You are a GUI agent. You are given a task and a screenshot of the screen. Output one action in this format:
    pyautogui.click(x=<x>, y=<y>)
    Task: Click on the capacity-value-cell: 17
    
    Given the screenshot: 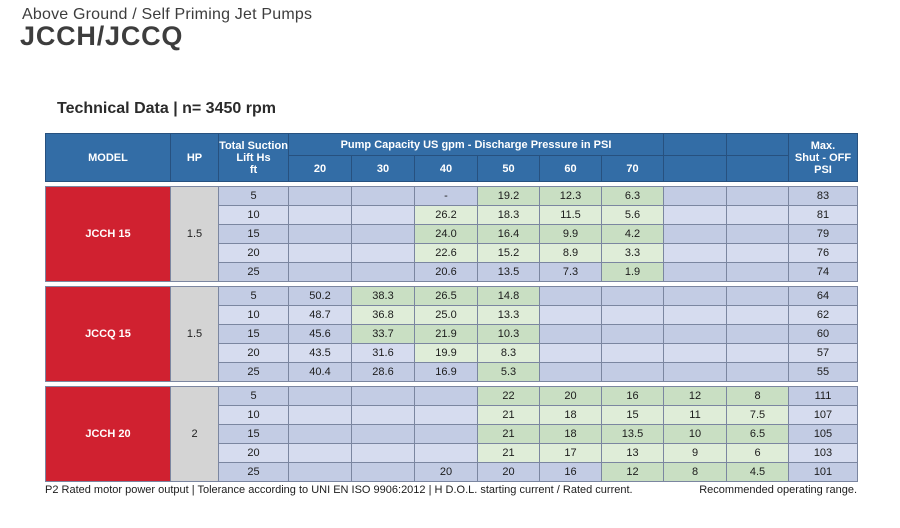 What is the action you would take?
    pyautogui.click(x=570, y=453)
    